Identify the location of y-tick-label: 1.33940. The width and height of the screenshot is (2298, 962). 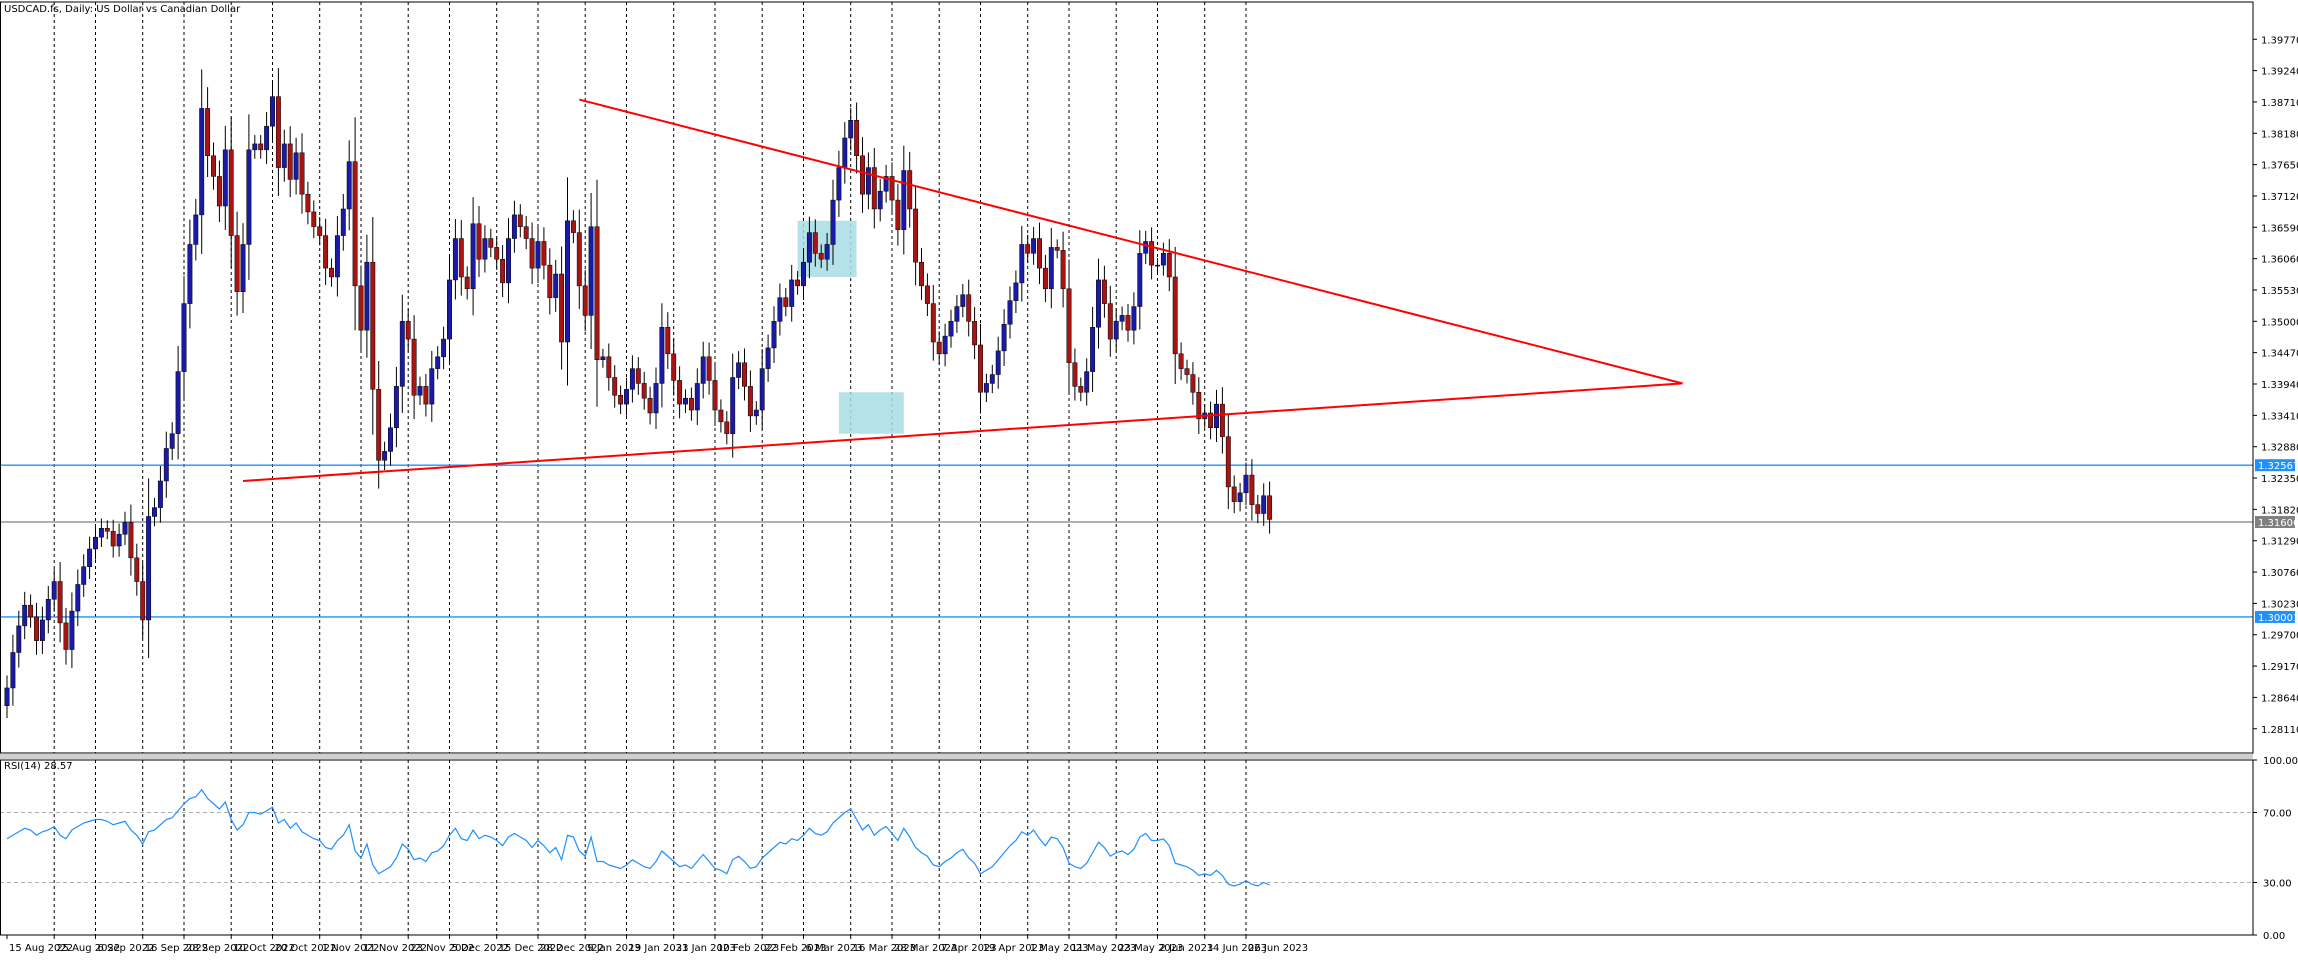
(2279, 385).